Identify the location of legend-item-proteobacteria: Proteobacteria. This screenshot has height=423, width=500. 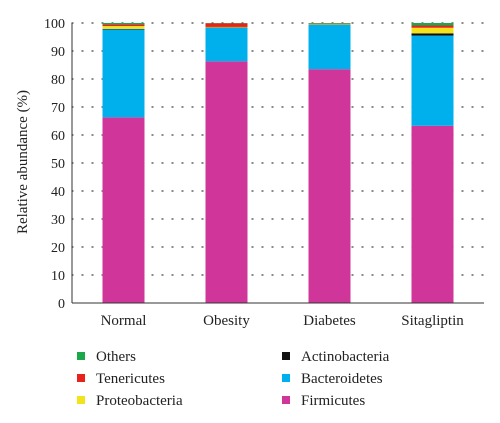
(130, 401).